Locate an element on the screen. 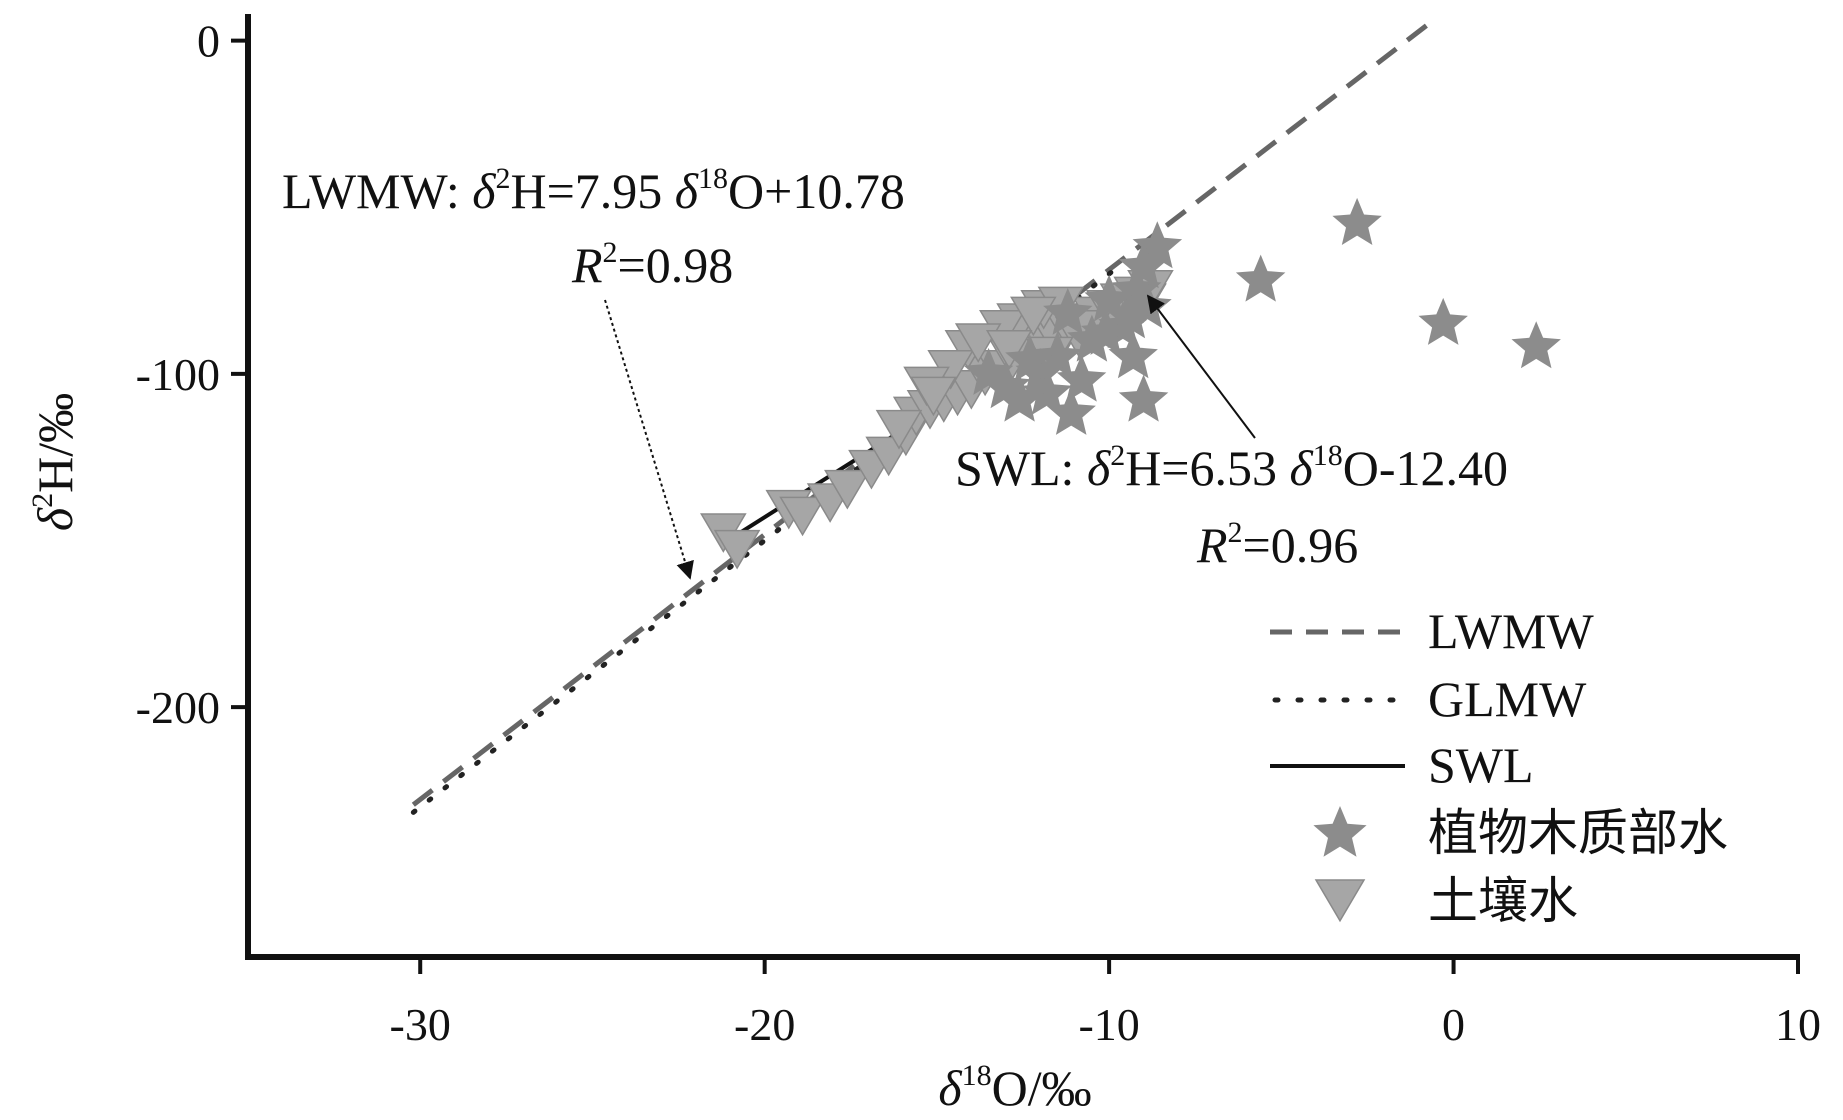  svg-text: LWMW: δ2H=7.95 δ18O+10.78 is located at coordinates (593, 190).